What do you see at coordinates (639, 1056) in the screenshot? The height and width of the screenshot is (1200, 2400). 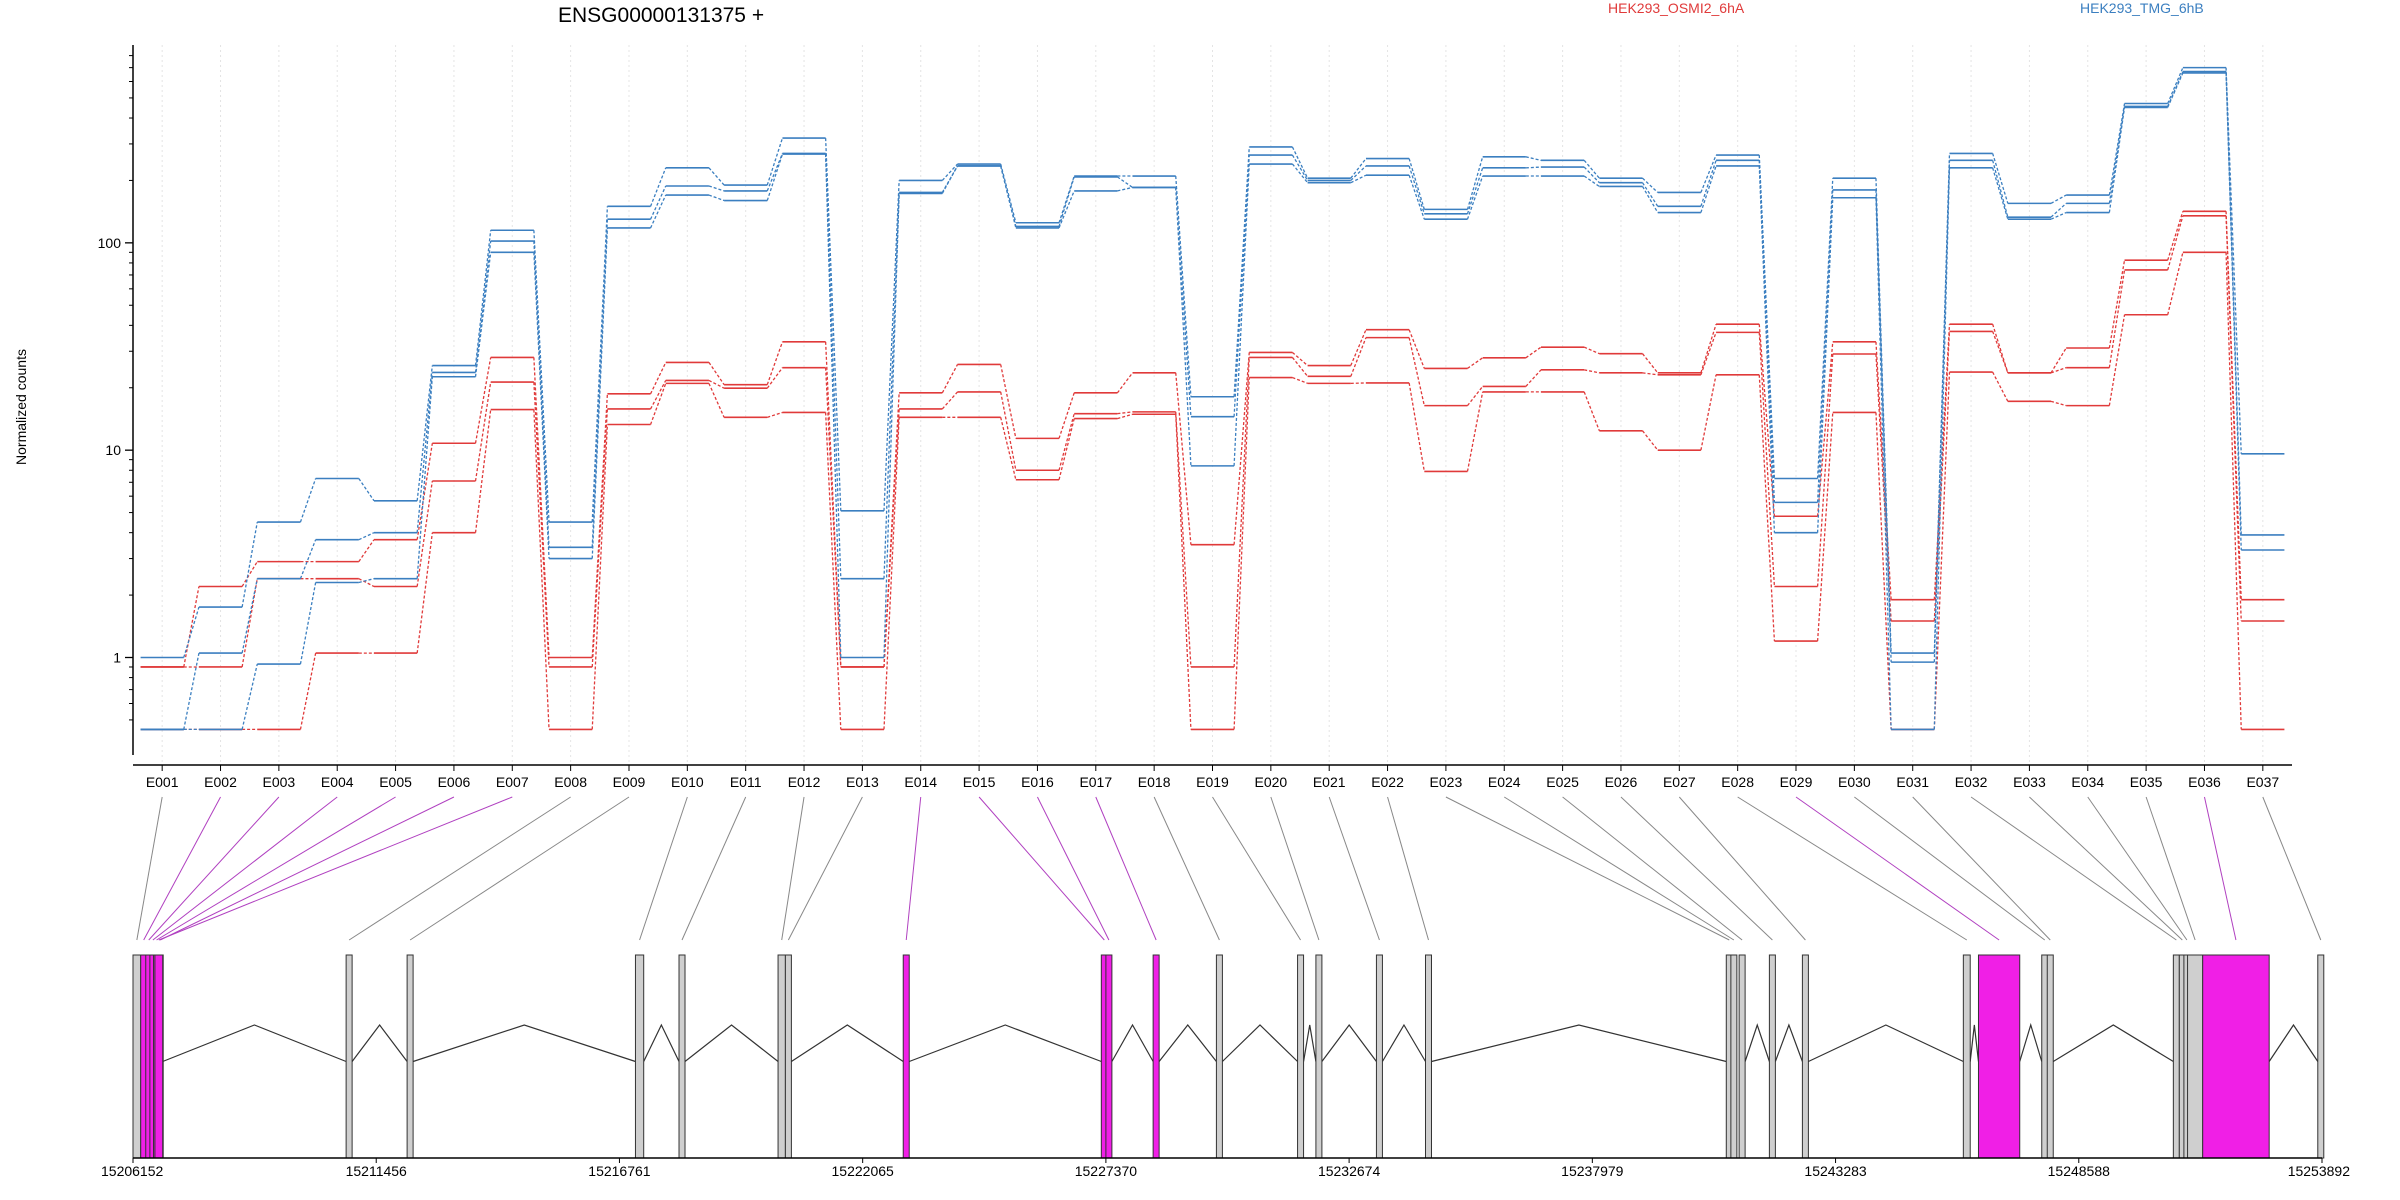 I see `exon-box-e010` at bounding box center [639, 1056].